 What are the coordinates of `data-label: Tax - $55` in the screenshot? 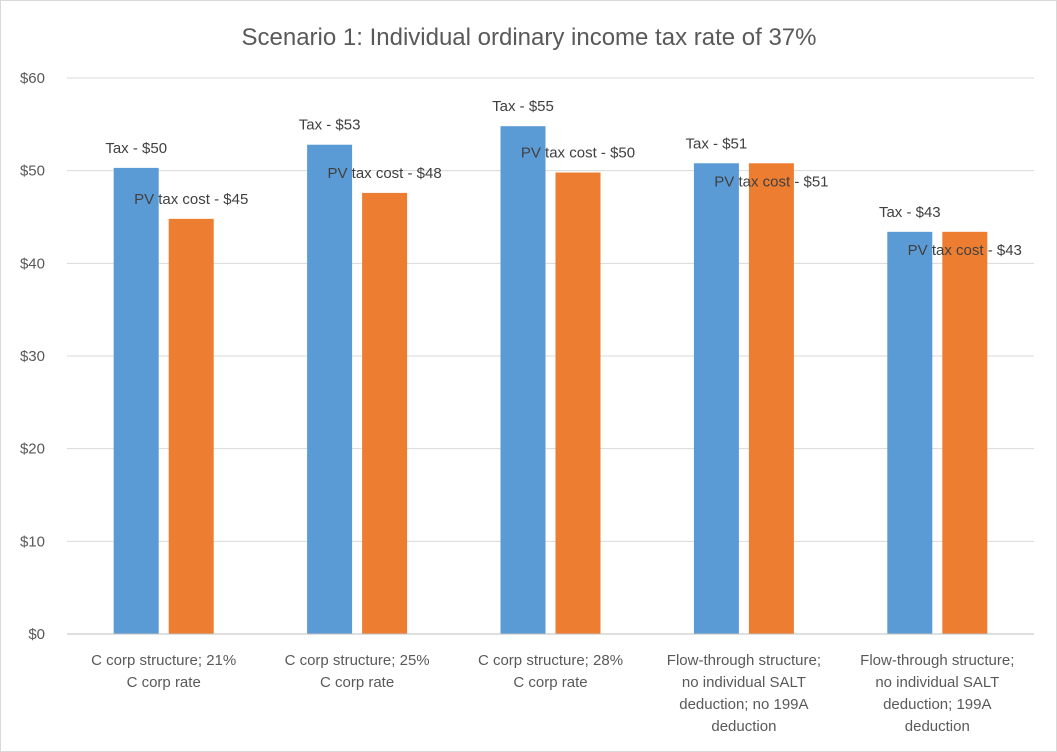 It's located at (523, 106).